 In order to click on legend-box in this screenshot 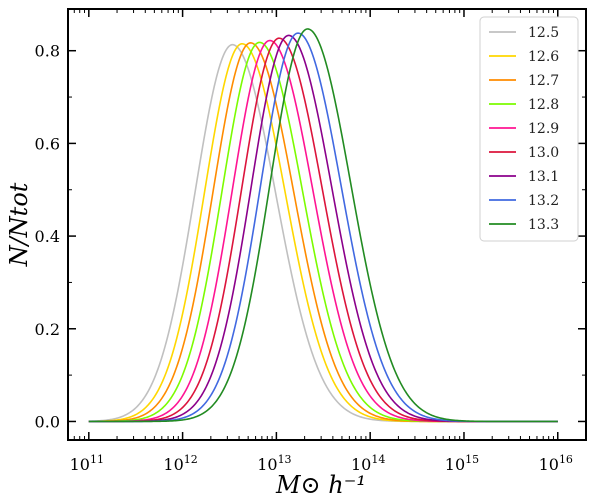, I will do `click(529, 129)`.